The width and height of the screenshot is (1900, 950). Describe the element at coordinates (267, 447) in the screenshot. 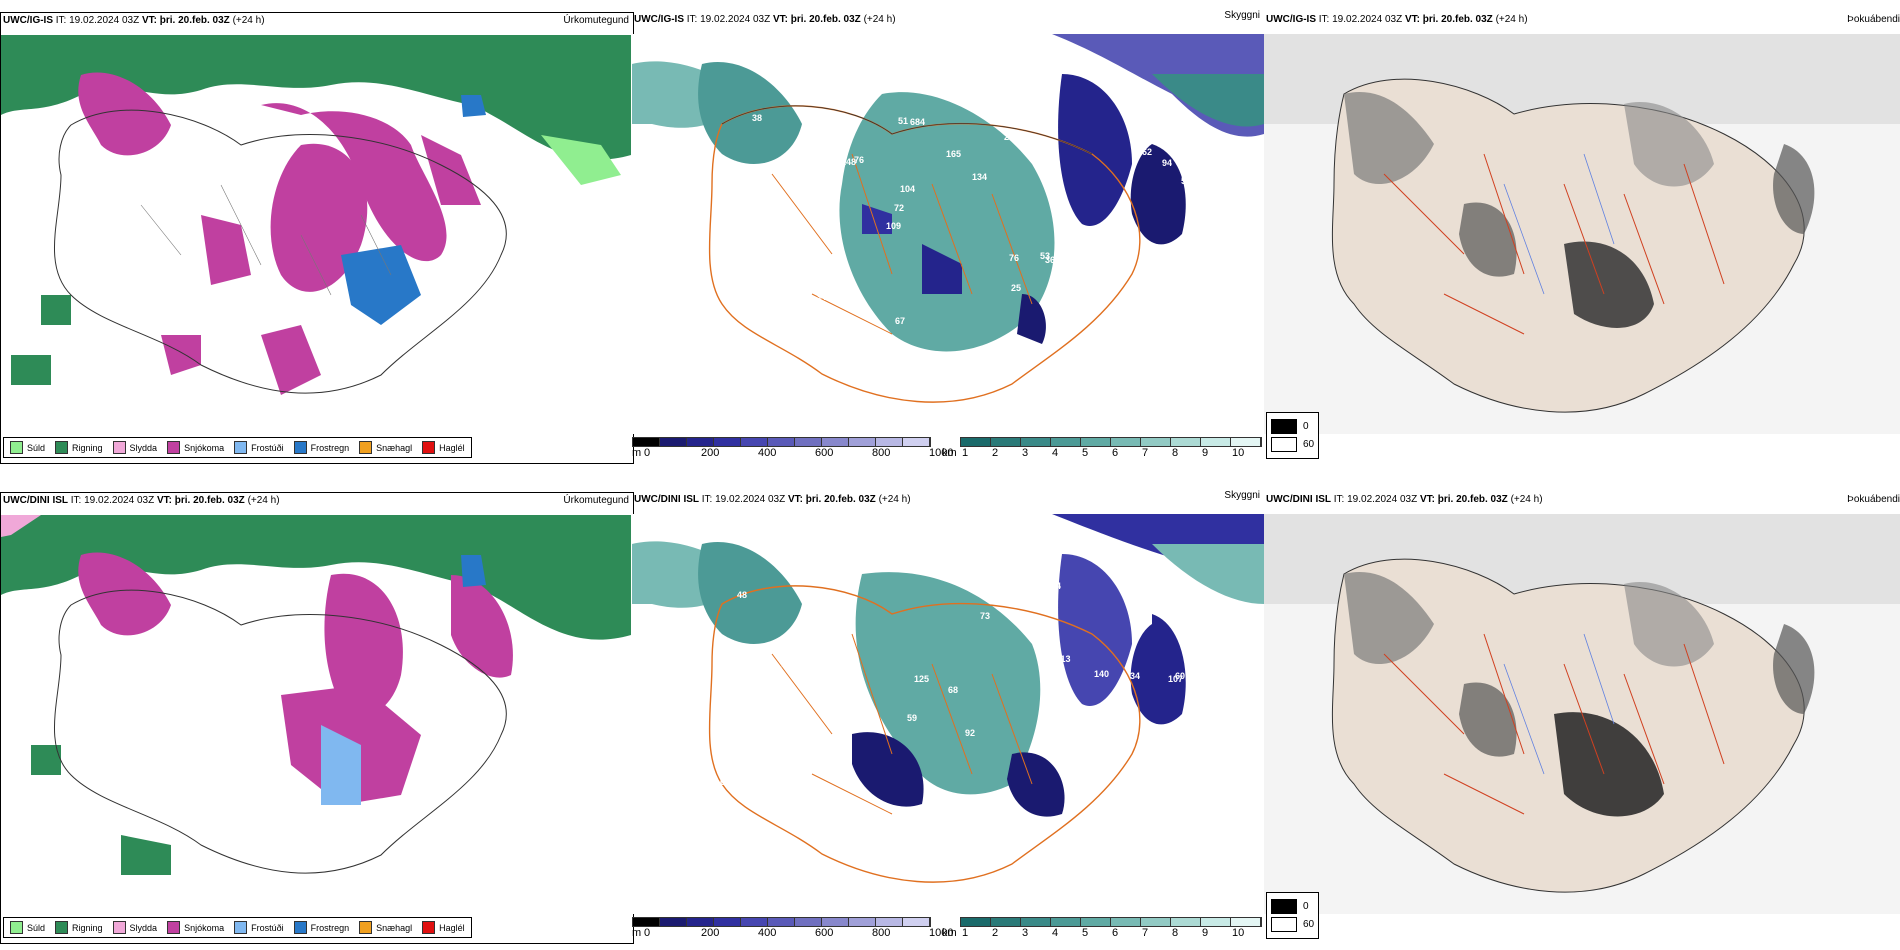

I see `legend-label: Frostúði` at that location.